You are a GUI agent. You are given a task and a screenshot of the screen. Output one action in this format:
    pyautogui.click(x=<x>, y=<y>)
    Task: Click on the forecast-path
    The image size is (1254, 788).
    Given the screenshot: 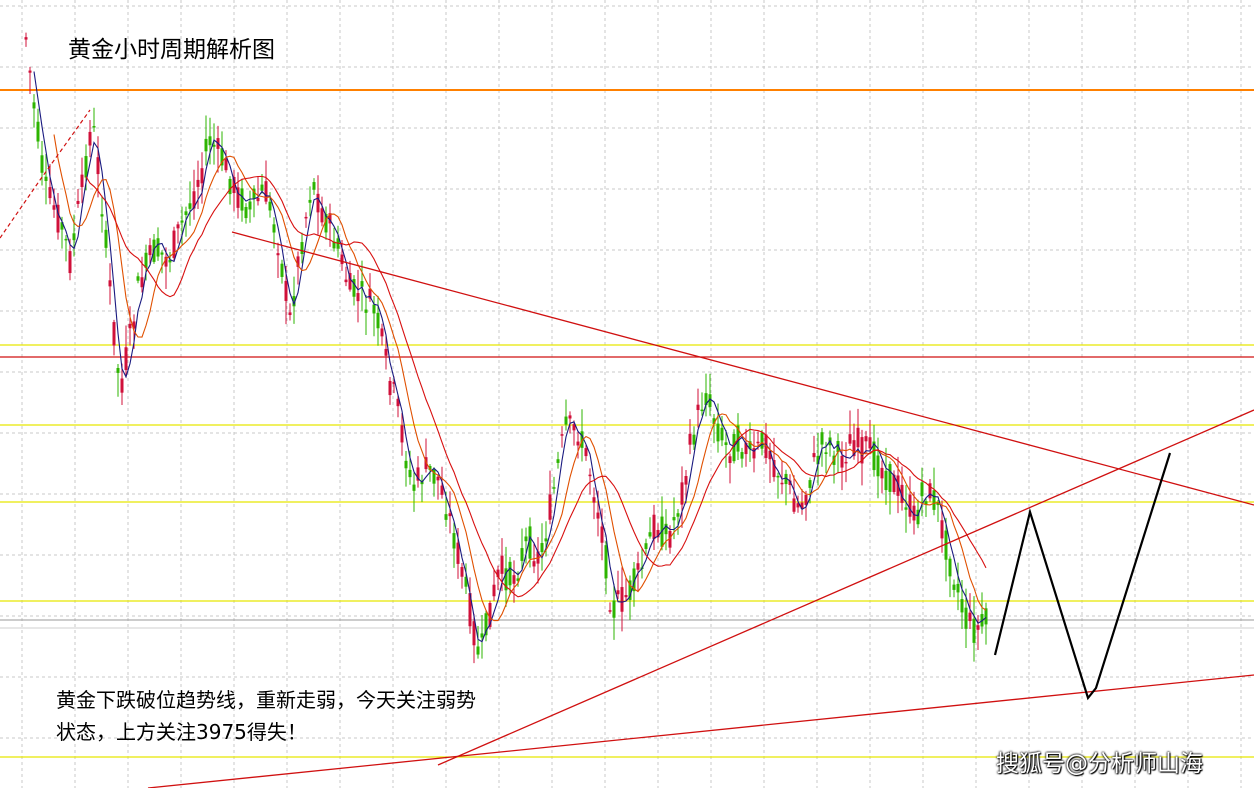 What is the action you would take?
    pyautogui.click(x=1082, y=576)
    